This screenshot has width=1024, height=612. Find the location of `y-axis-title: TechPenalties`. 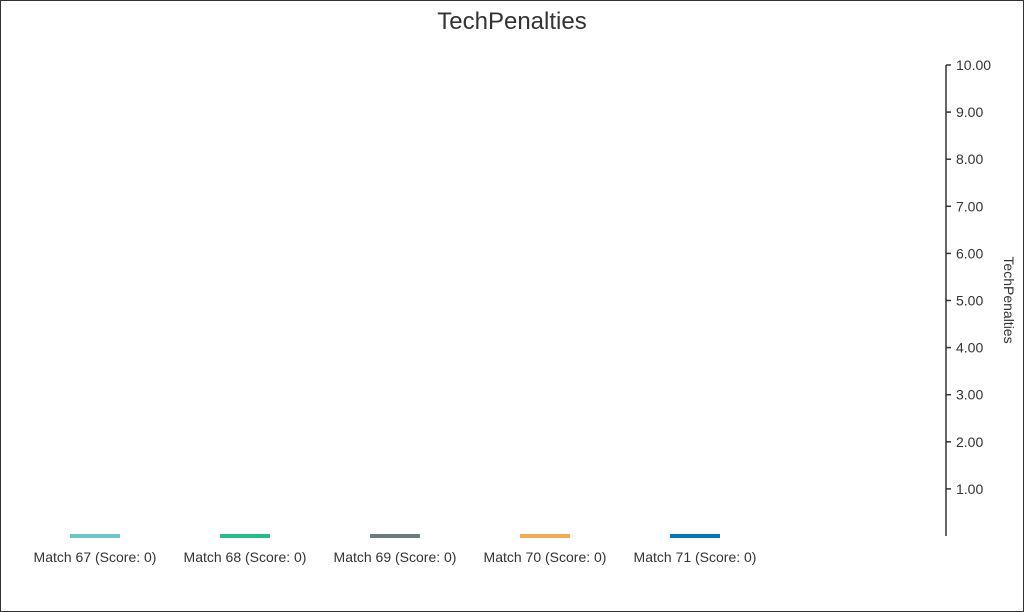

y-axis-title: TechPenalties is located at coordinates (1009, 299).